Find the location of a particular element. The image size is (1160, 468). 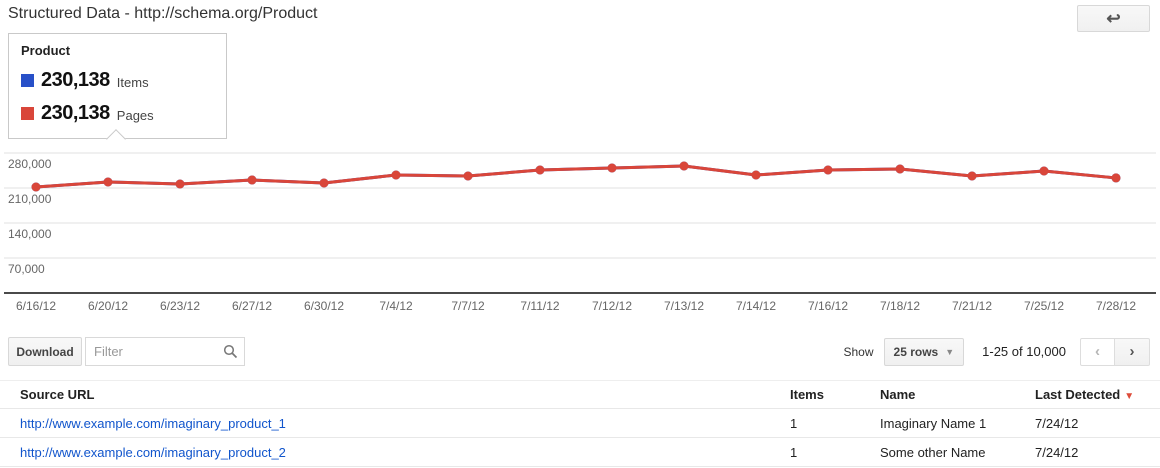

x-axis-tick-label: 7/11/12 is located at coordinates (539, 306).